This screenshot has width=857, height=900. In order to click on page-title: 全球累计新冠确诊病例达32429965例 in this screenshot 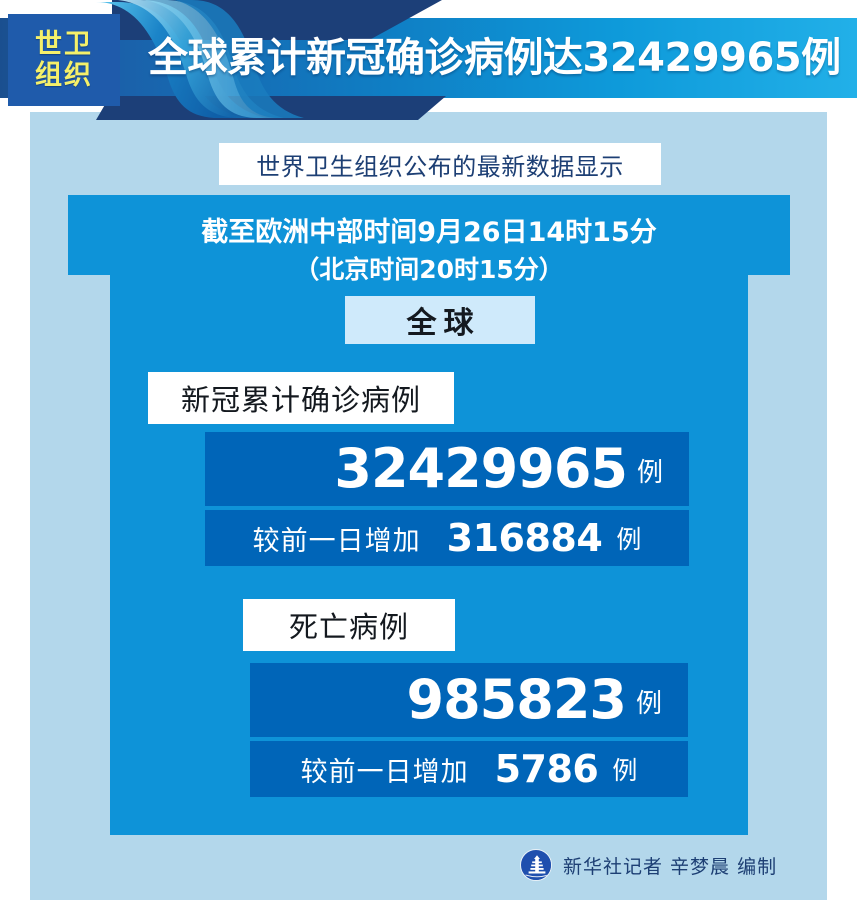, I will do `click(494, 58)`.